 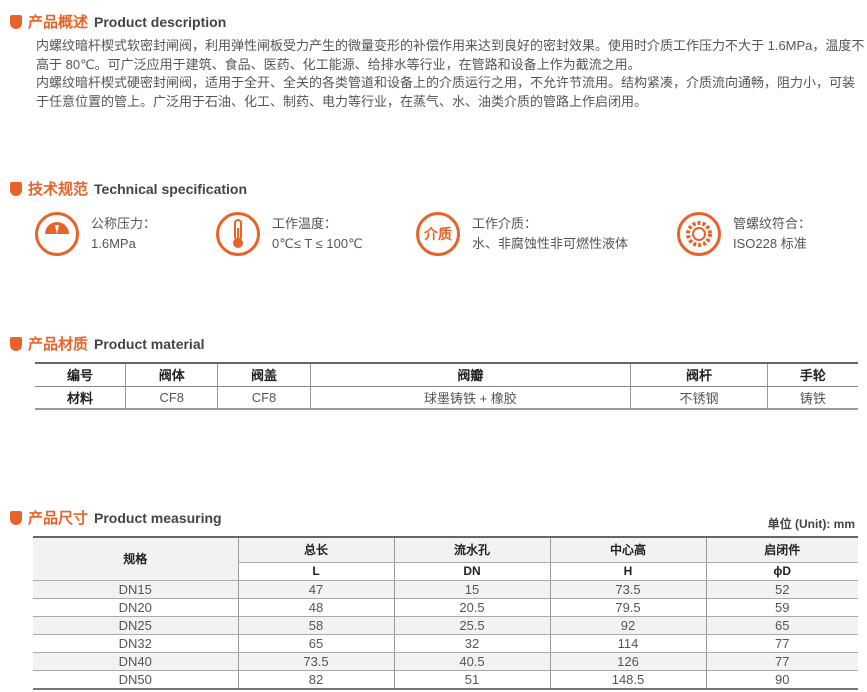 I want to click on cell: 不锈钢, so click(x=699, y=397).